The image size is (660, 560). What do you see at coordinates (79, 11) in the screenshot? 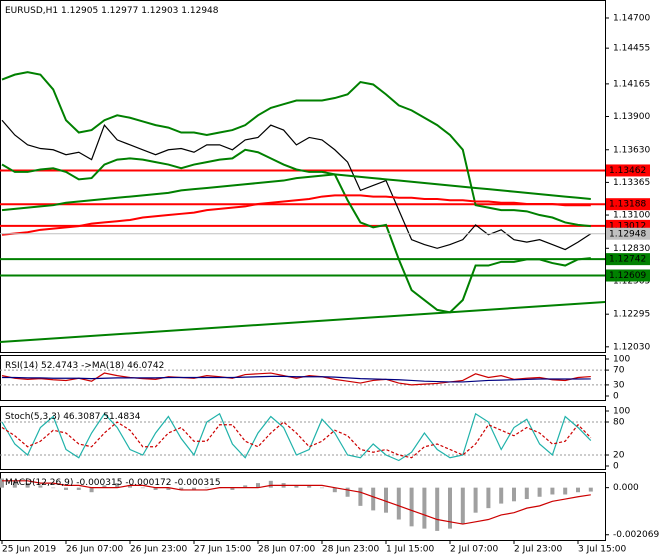
I see `ohlc-value: 1.12905` at bounding box center [79, 11].